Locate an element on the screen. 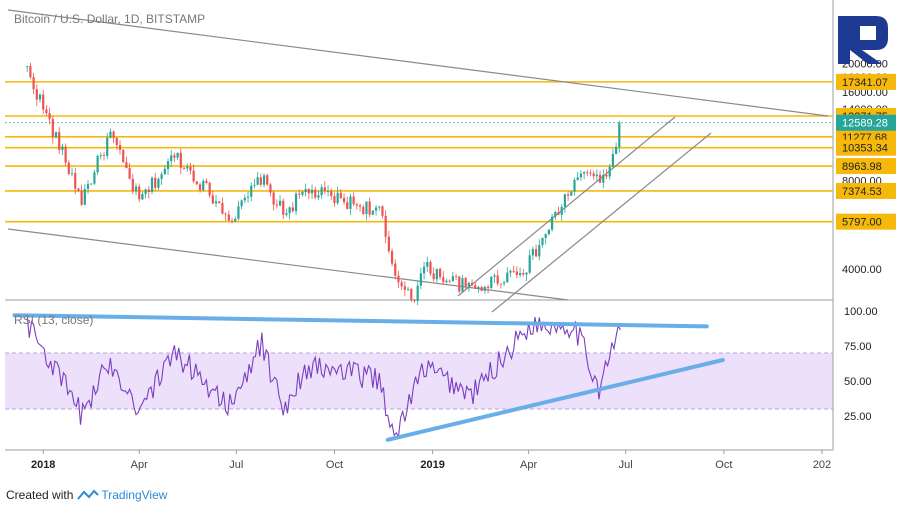 The image size is (904, 513). time-tick-4: 2019 is located at coordinates (432, 465).